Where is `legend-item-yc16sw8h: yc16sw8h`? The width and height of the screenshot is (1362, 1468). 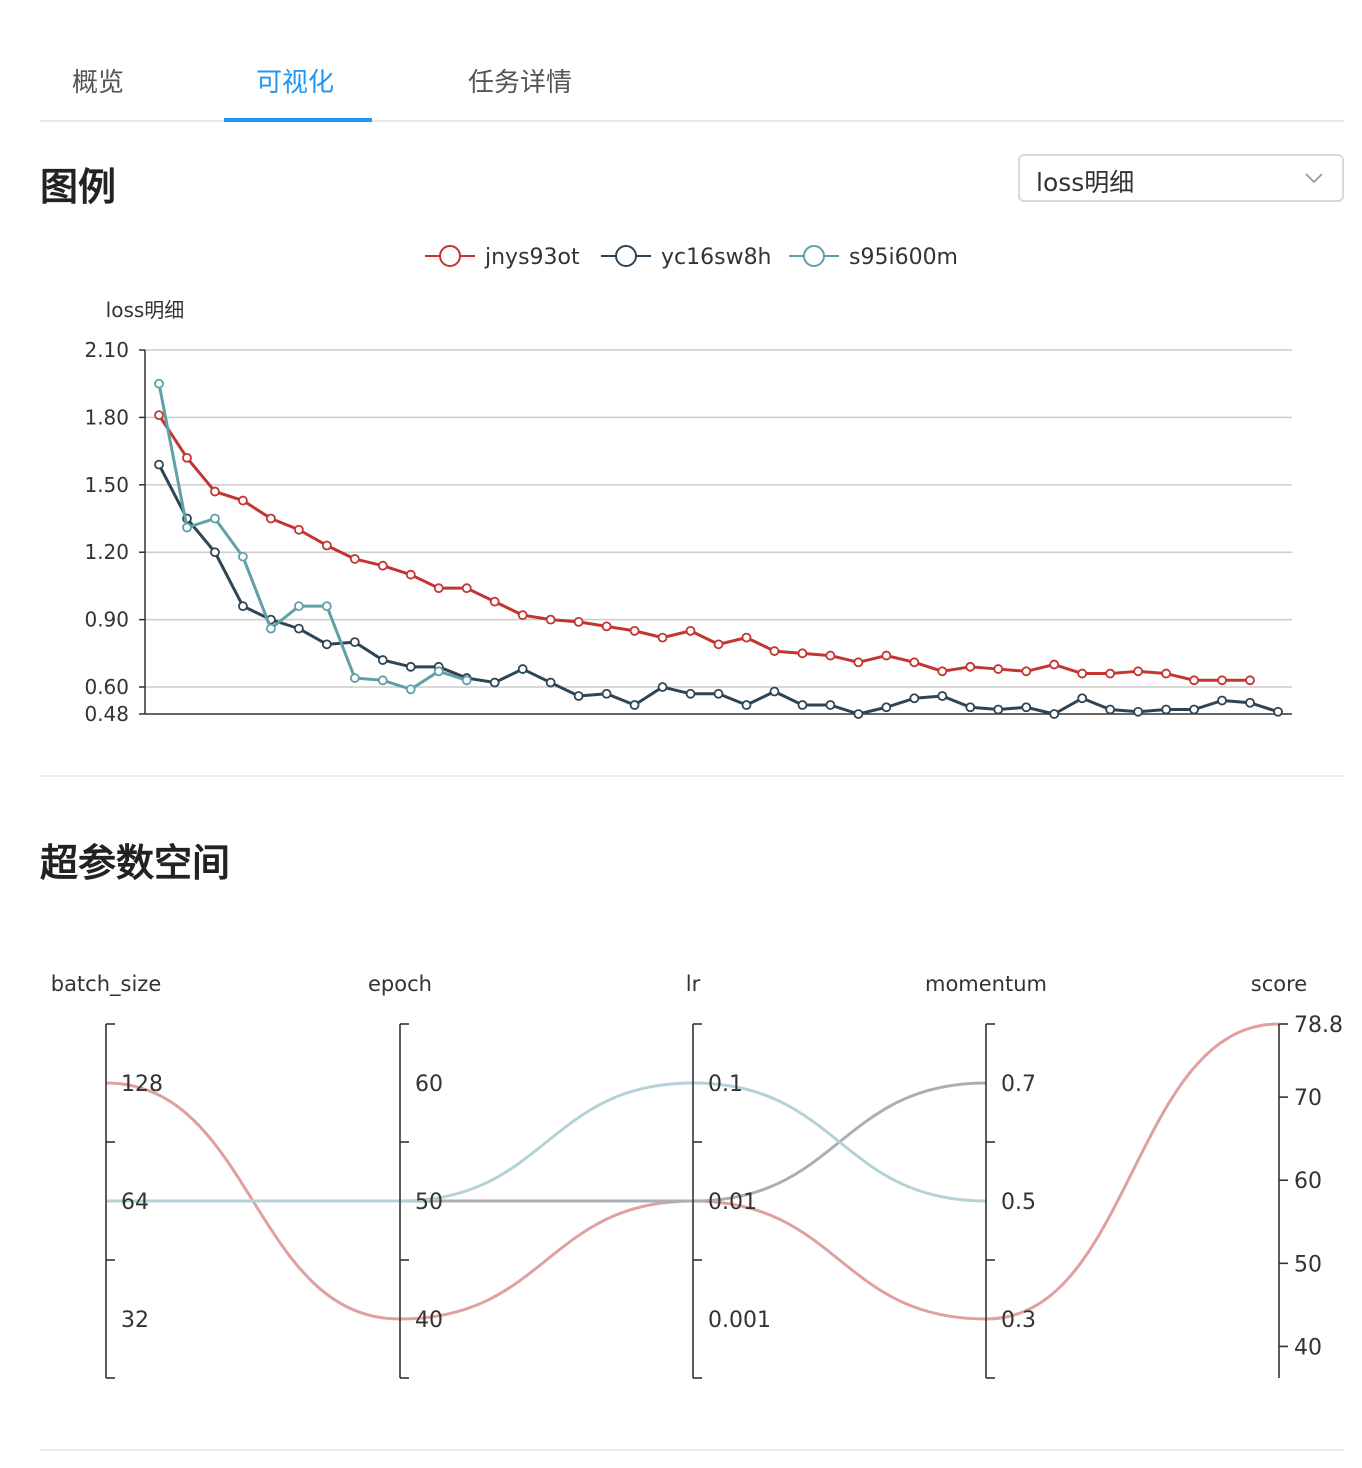 legend-item-yc16sw8h: yc16sw8h is located at coordinates (686, 257).